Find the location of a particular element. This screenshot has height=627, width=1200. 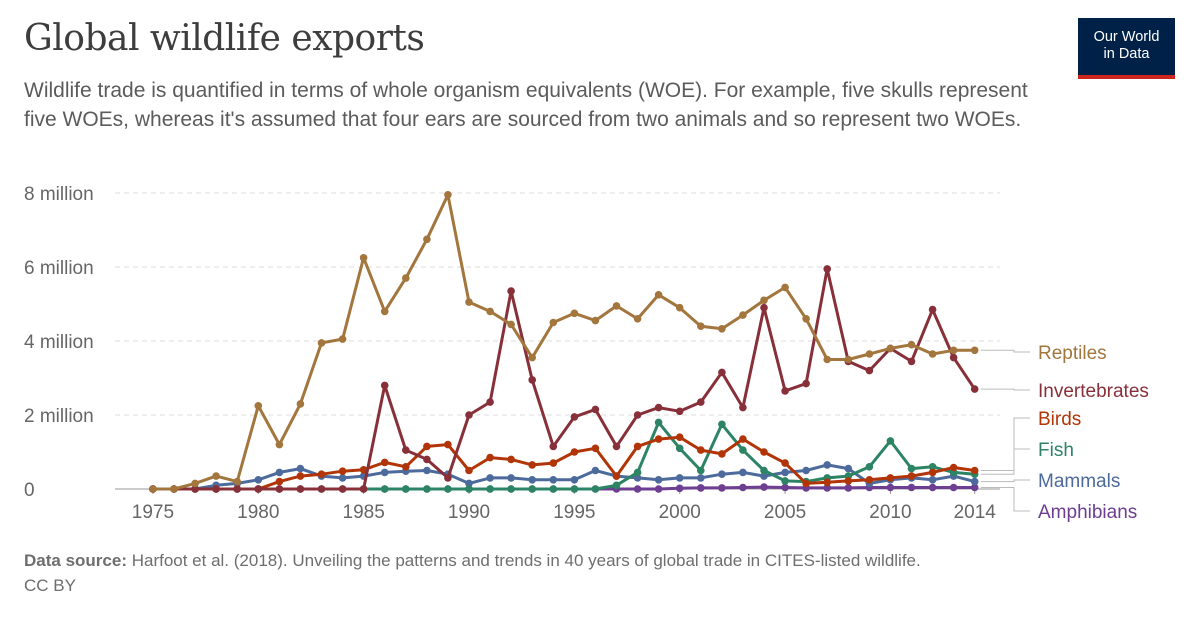

y-tick-label: 2 million is located at coordinates (59, 416).